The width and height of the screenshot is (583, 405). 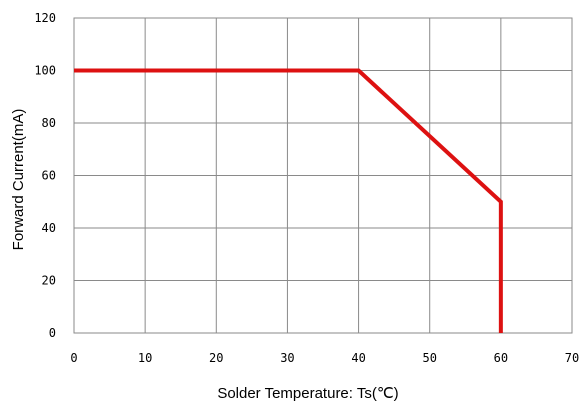 What do you see at coordinates (45, 18) in the screenshot?
I see `y-tick-label: 120` at bounding box center [45, 18].